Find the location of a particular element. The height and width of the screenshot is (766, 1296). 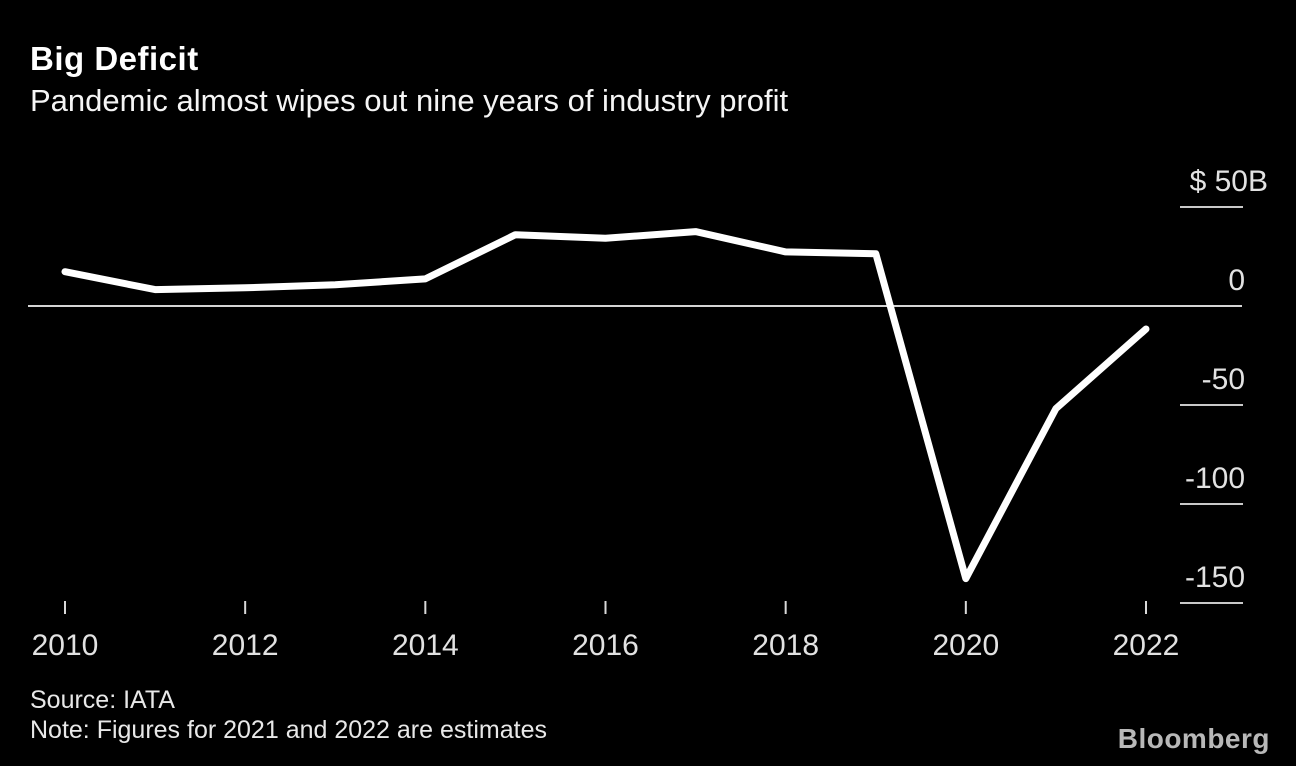

x-axis-label: 2018 is located at coordinates (785, 645).